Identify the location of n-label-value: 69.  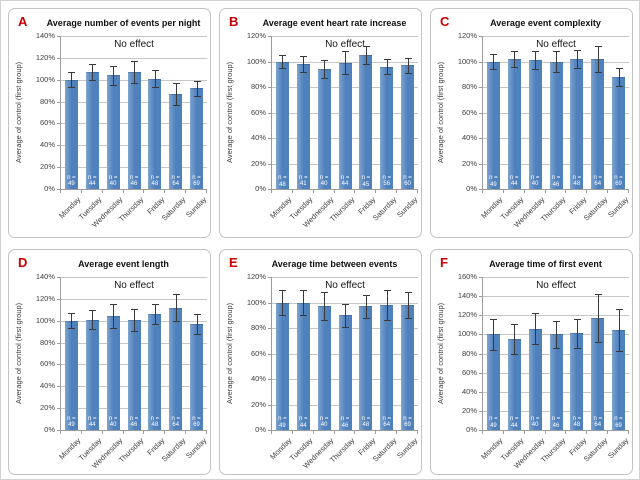
(196, 184).